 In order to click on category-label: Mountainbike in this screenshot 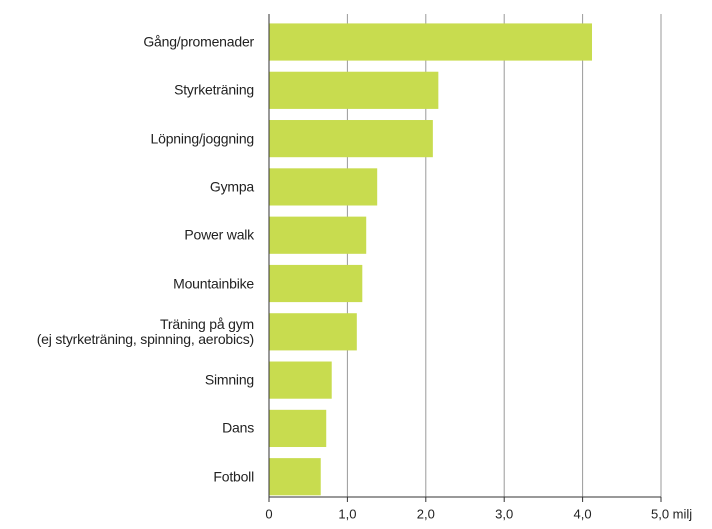, I will do `click(213, 283)`.